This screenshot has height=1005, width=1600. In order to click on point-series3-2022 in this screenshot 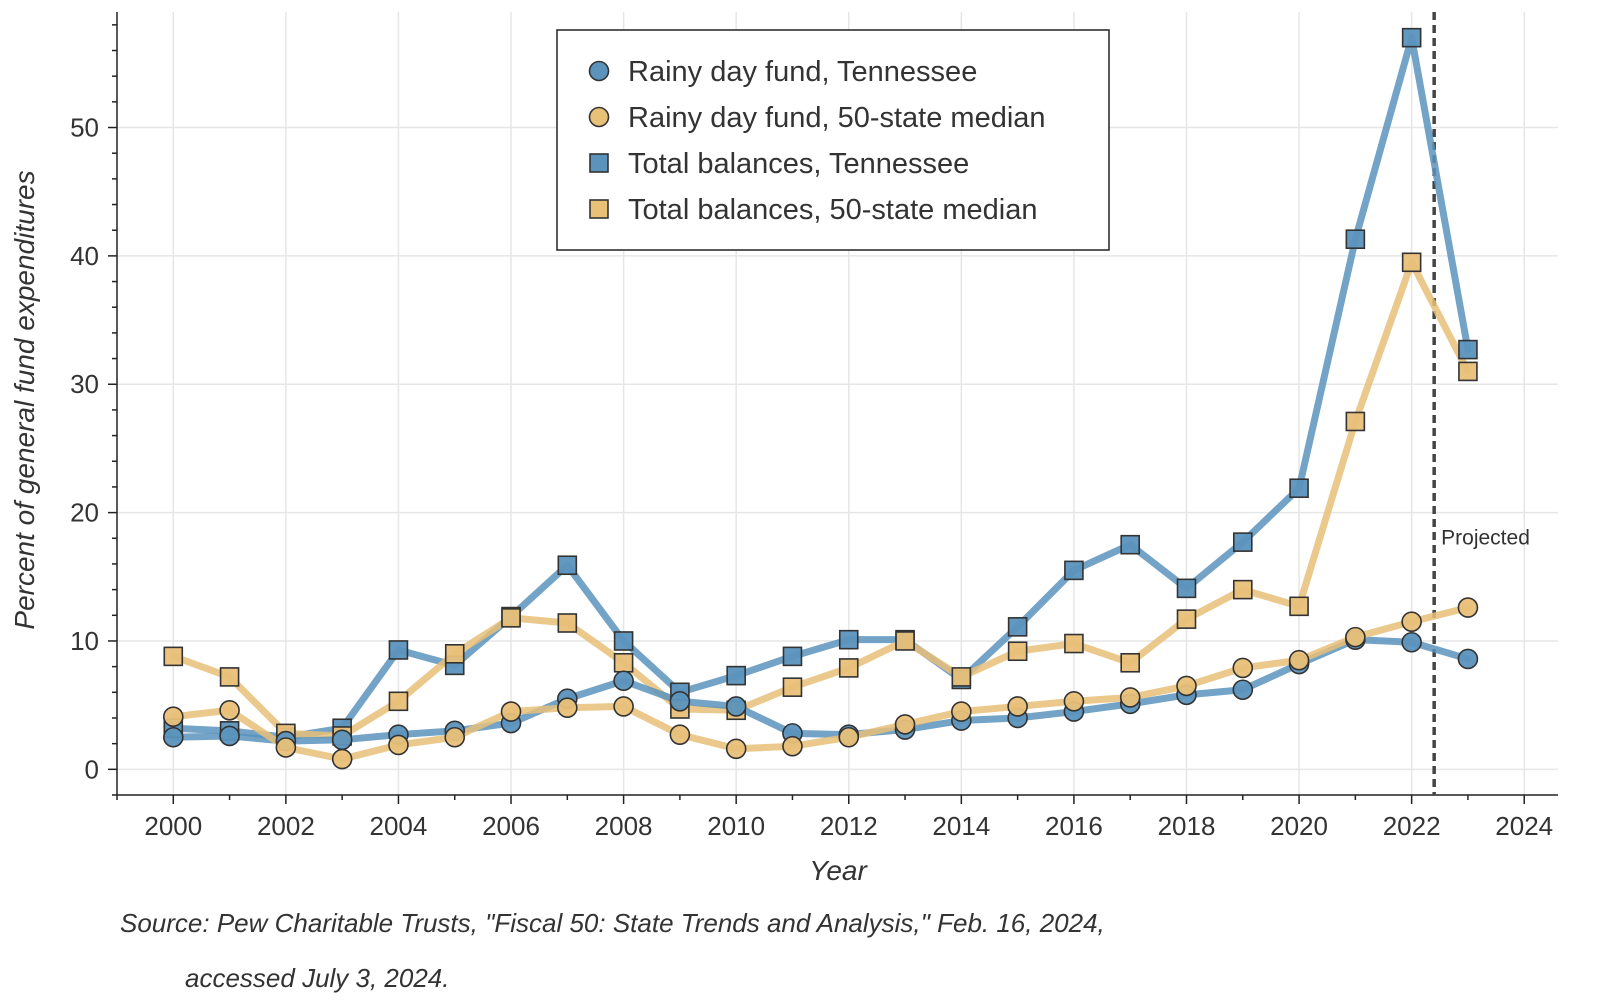, I will do `click(1411, 262)`.